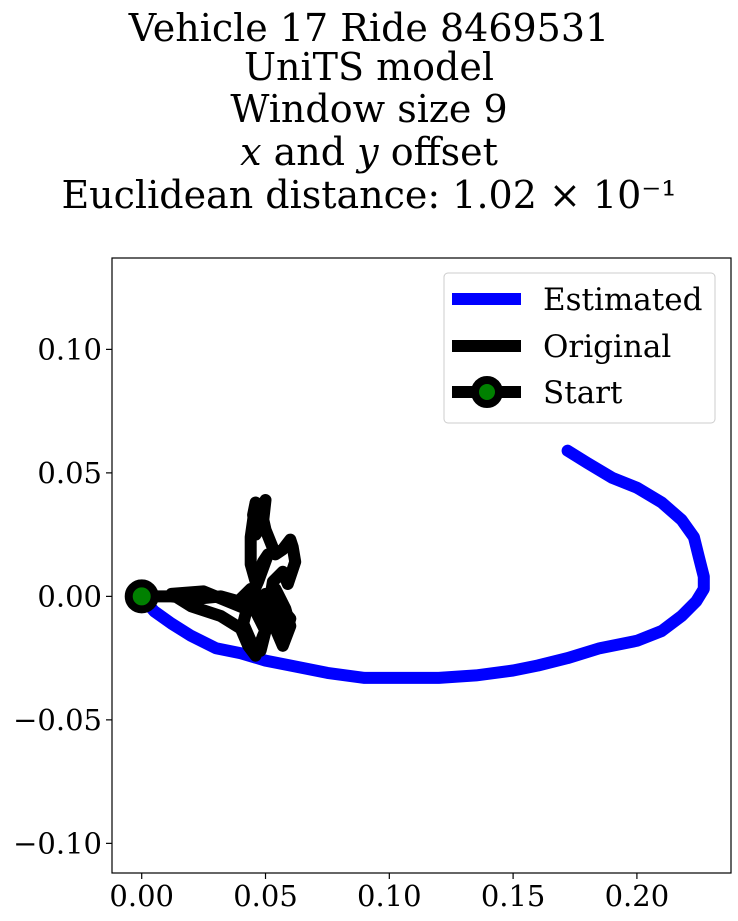 The width and height of the screenshot is (738, 921). What do you see at coordinates (57, 720) in the screenshot?
I see `y-tick-label: −0.05` at bounding box center [57, 720].